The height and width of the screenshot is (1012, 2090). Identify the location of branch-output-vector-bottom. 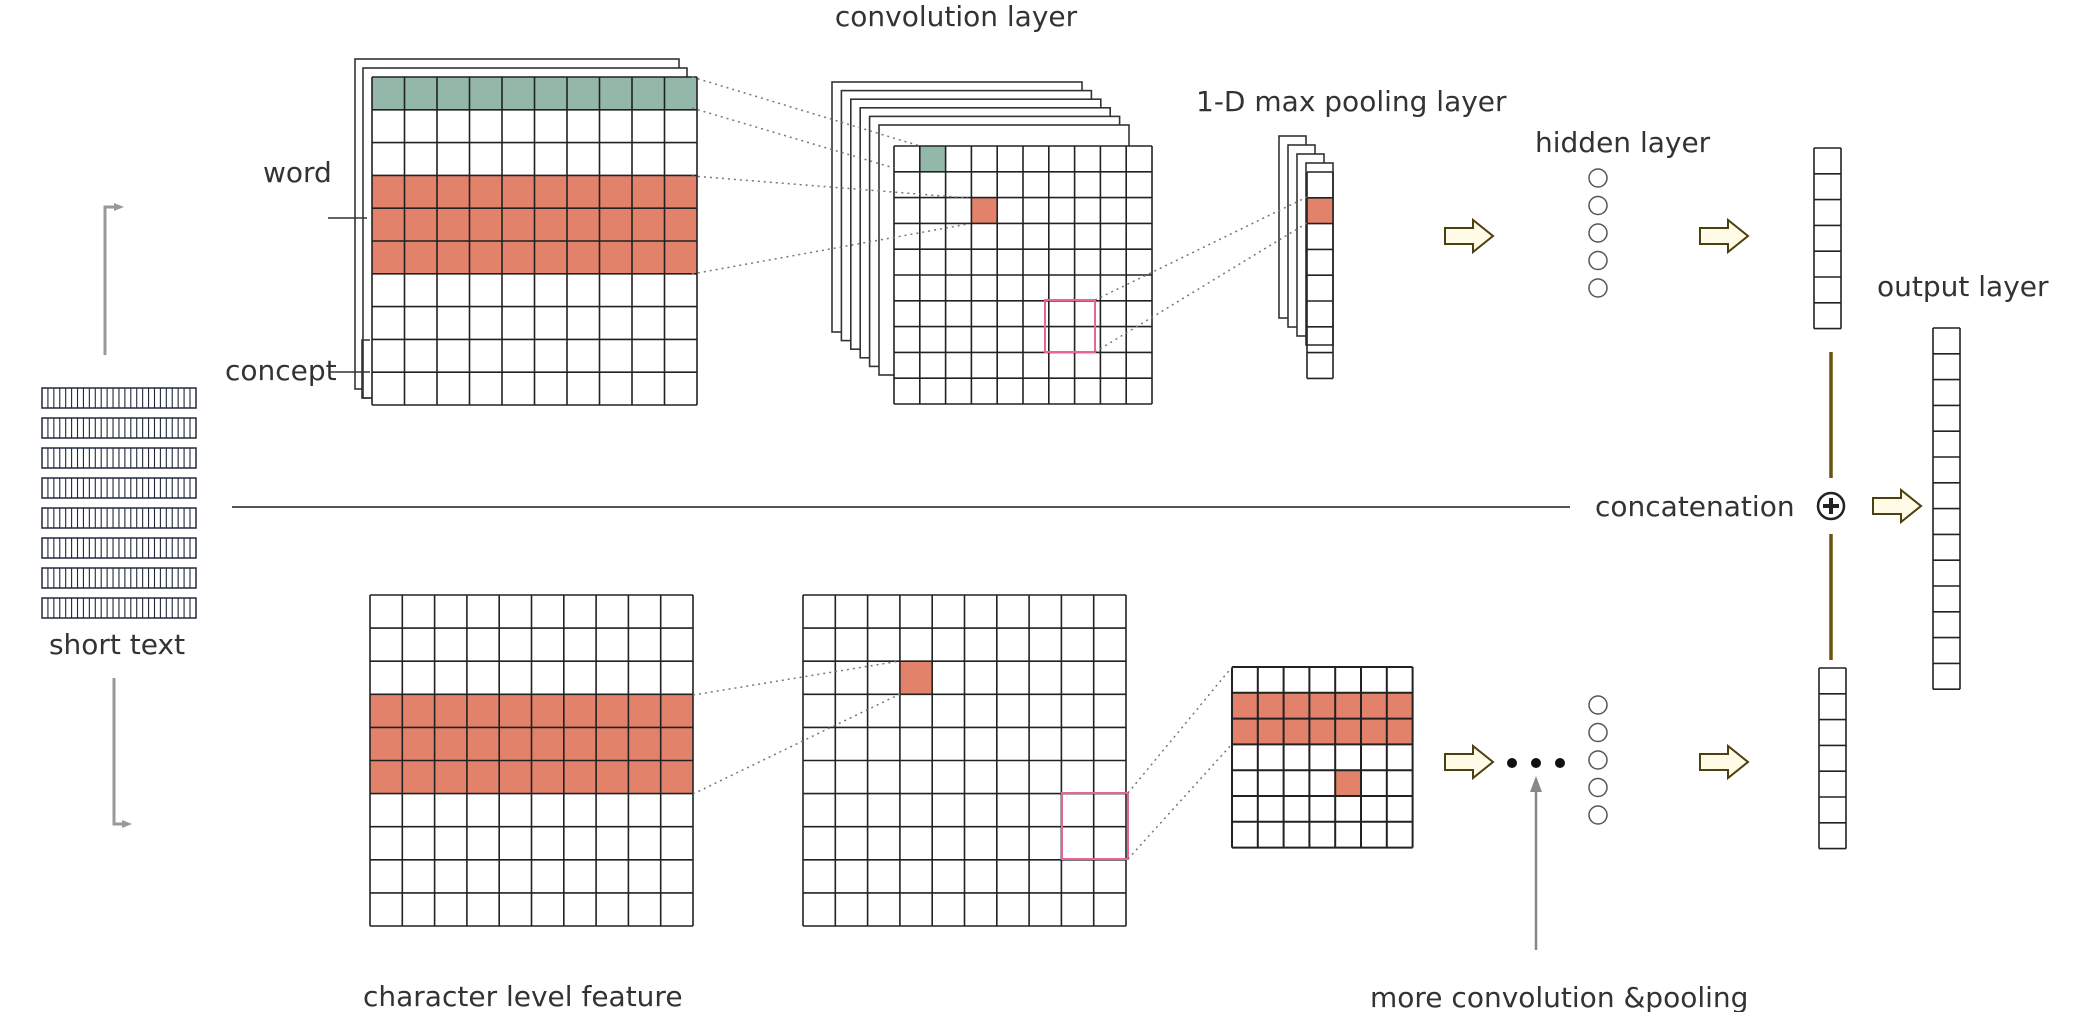
(1832, 758).